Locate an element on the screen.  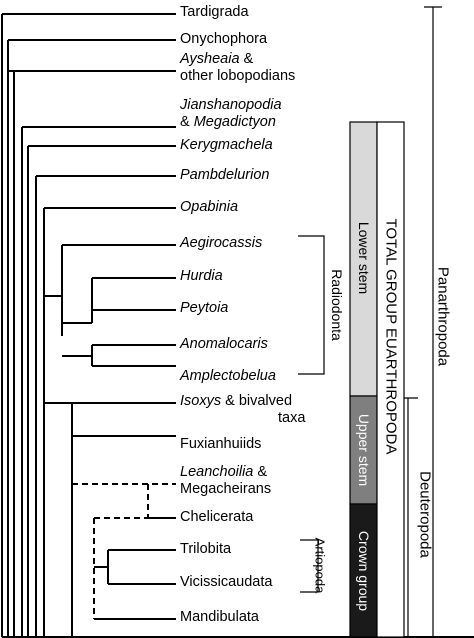
deuteropoda-label: Deuteropoda is located at coordinates (425, 514).